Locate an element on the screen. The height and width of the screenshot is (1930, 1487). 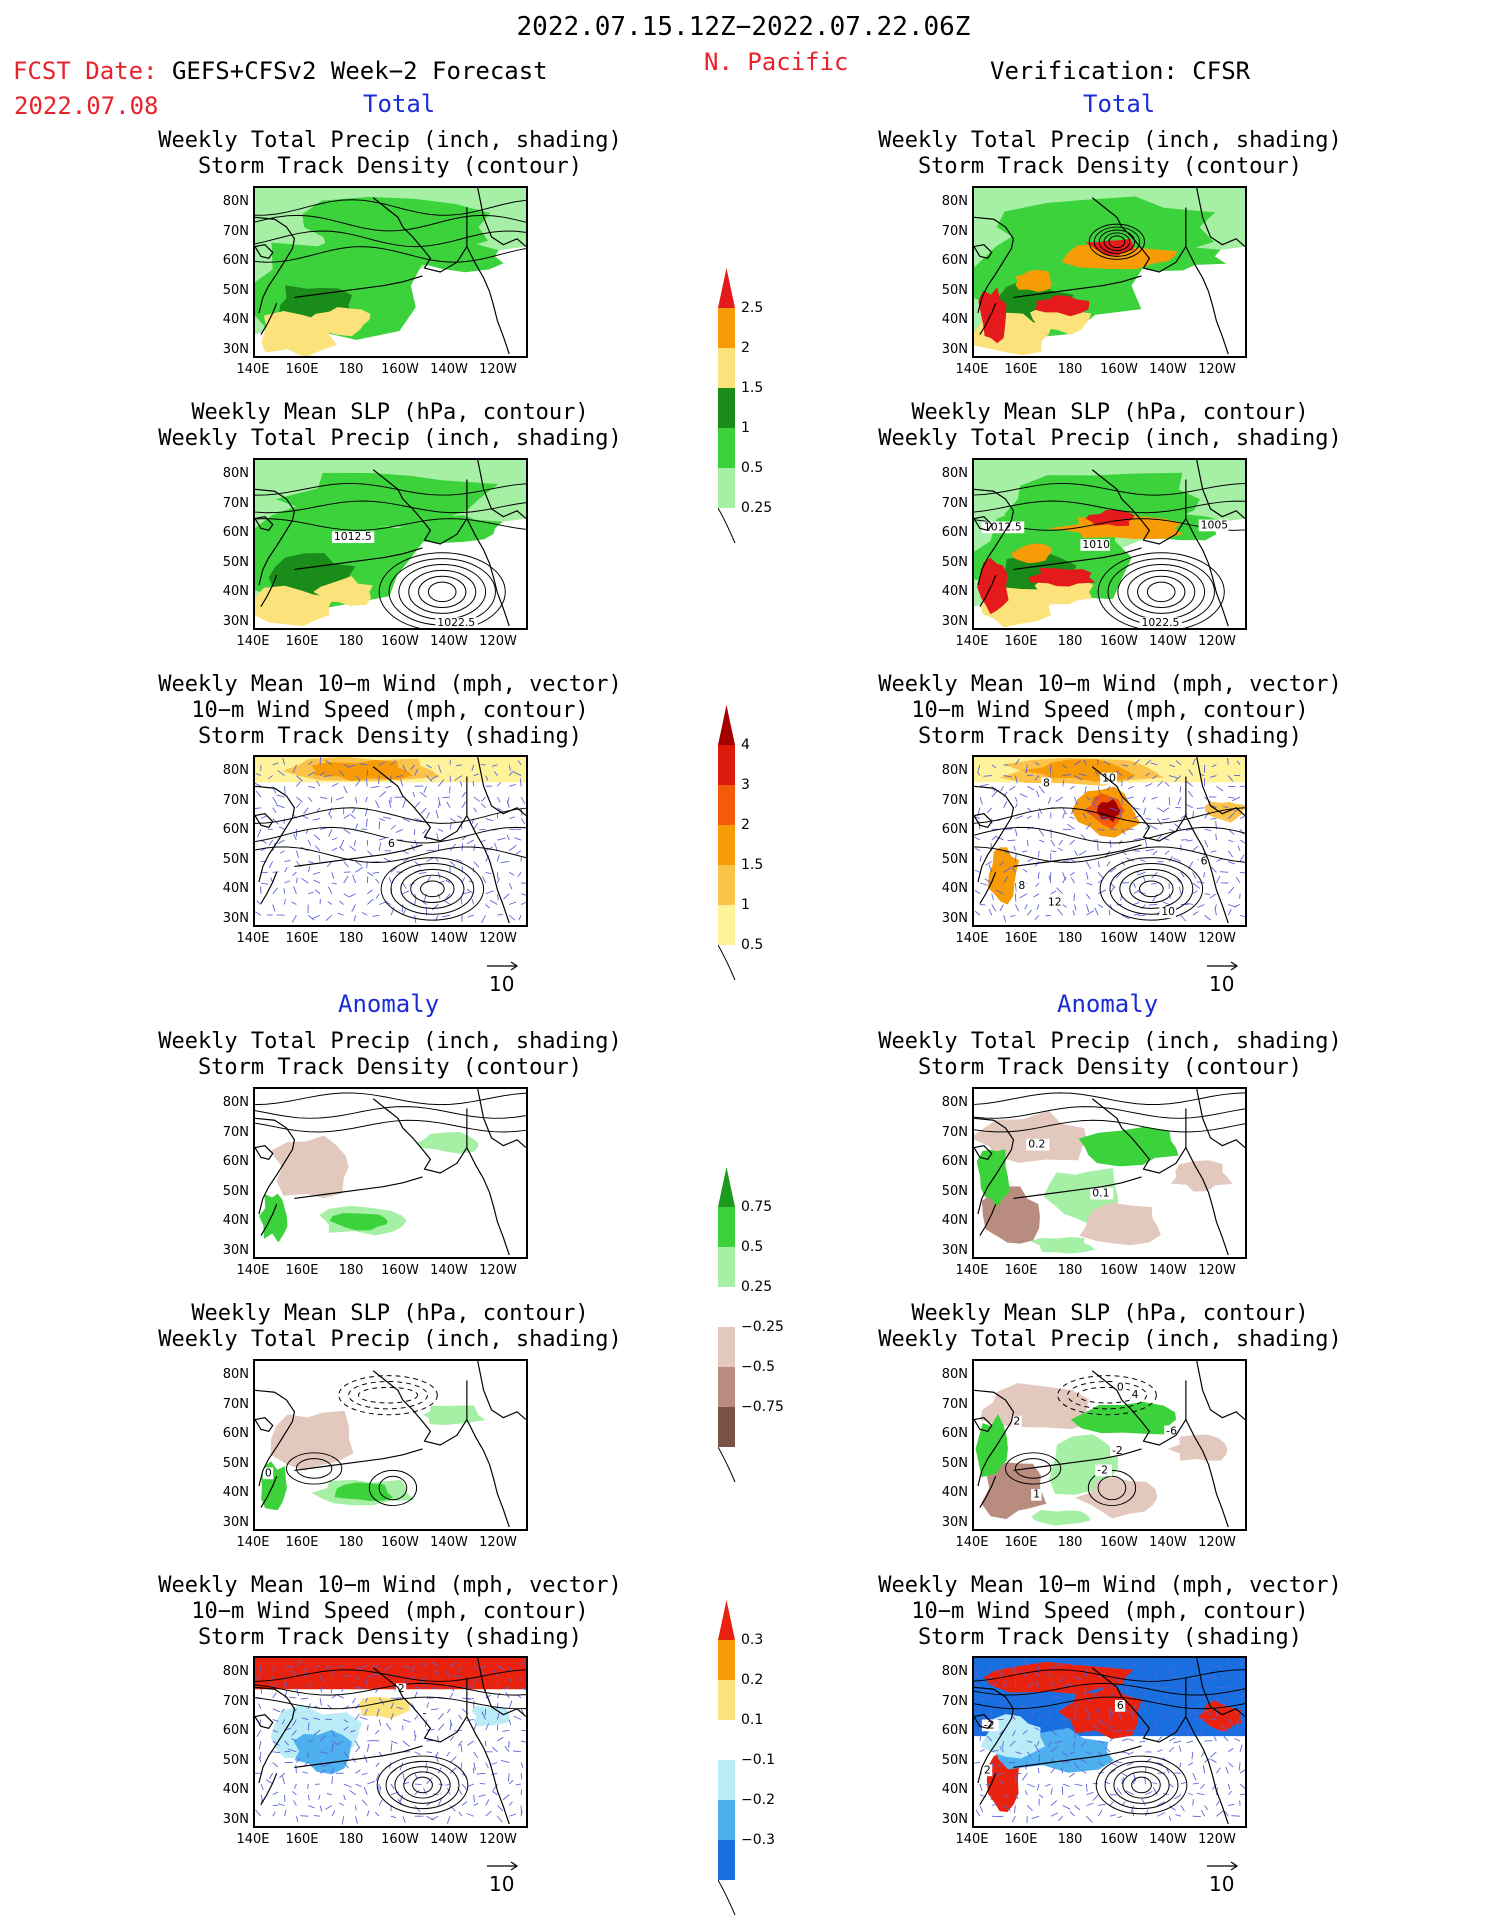
contour-label: 2 is located at coordinates (1016, 1421).